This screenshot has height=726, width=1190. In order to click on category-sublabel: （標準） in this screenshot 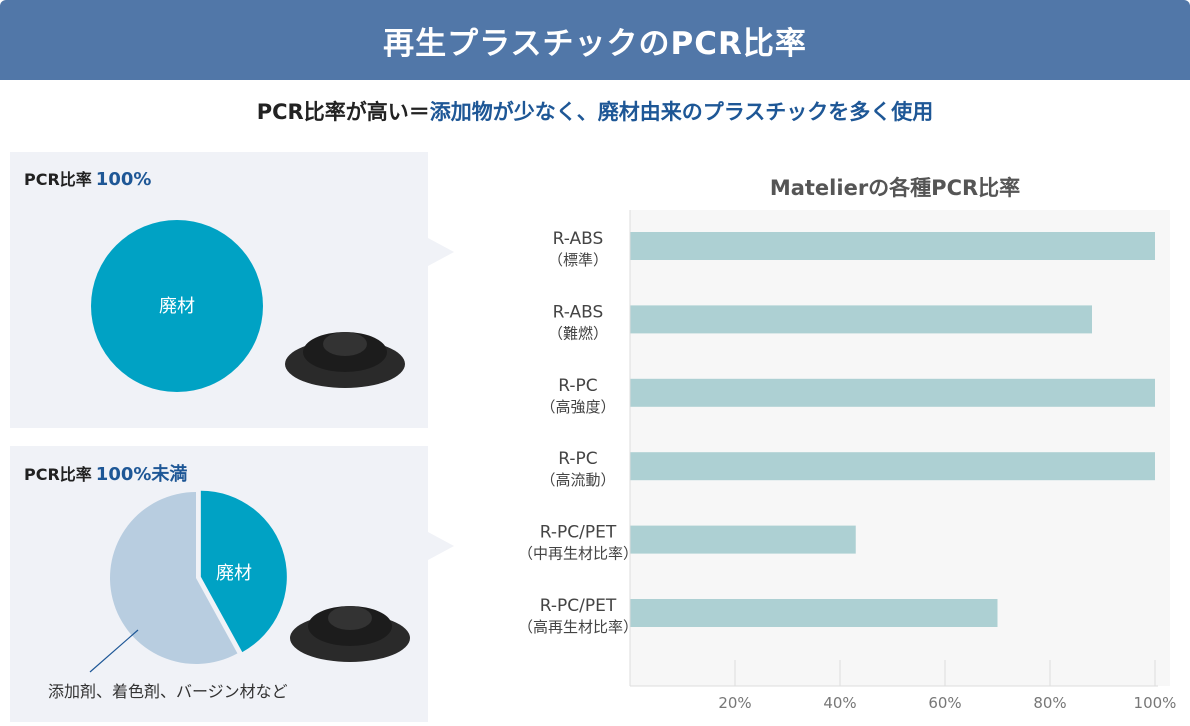, I will do `click(578, 260)`.